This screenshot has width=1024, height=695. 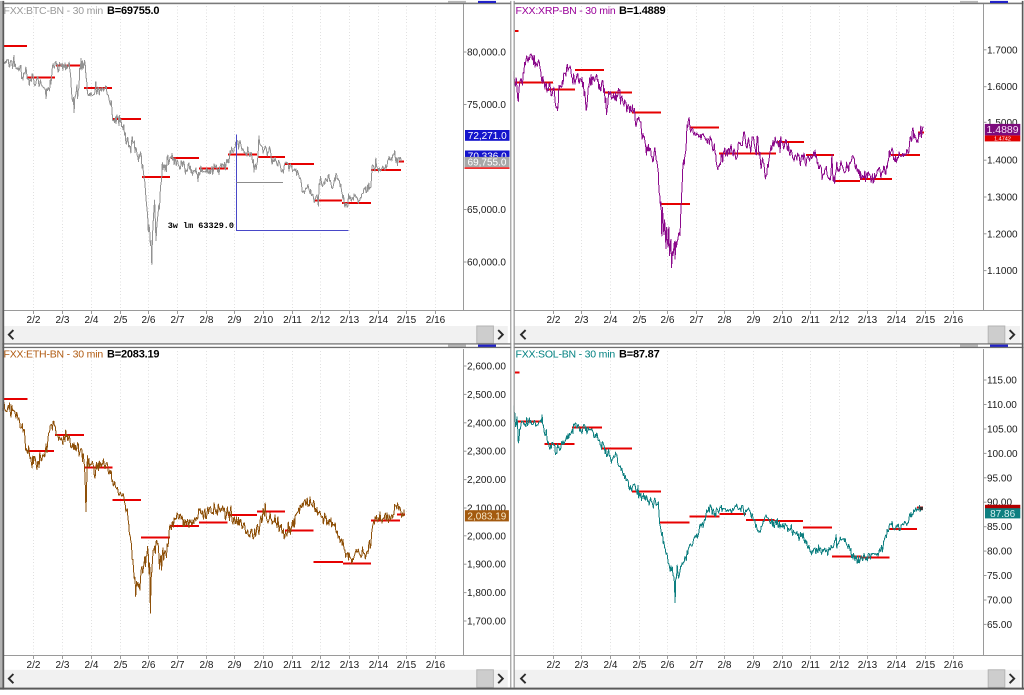 I want to click on svg-text: 115.00, so click(x=1002, y=381).